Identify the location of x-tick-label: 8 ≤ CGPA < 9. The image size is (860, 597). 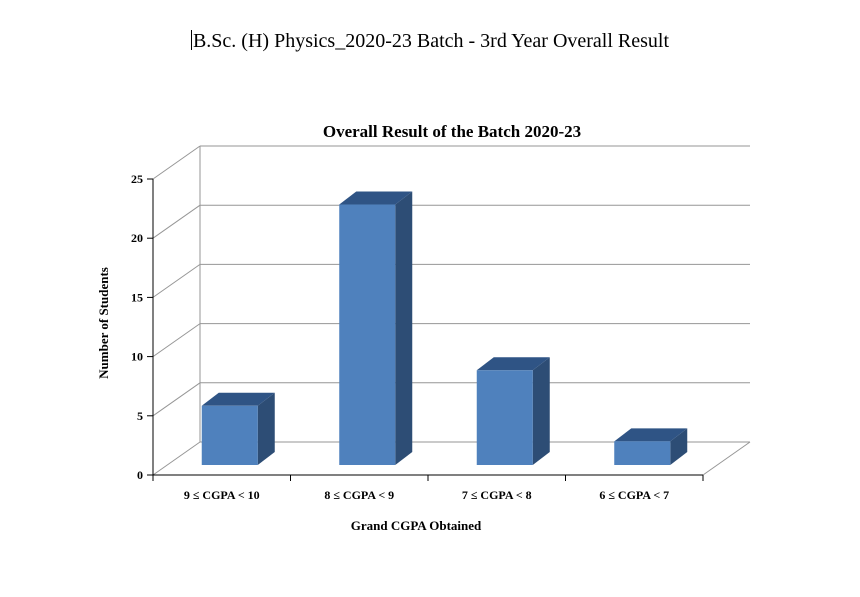
(359, 495).